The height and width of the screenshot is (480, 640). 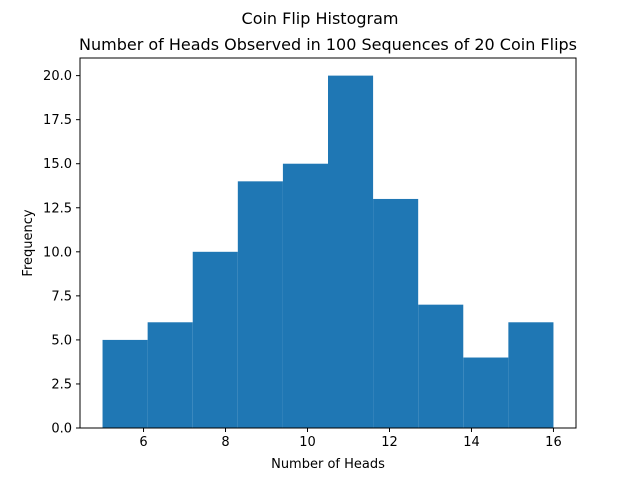 What do you see at coordinates (225, 442) in the screenshot?
I see `x-tick-label: 8` at bounding box center [225, 442].